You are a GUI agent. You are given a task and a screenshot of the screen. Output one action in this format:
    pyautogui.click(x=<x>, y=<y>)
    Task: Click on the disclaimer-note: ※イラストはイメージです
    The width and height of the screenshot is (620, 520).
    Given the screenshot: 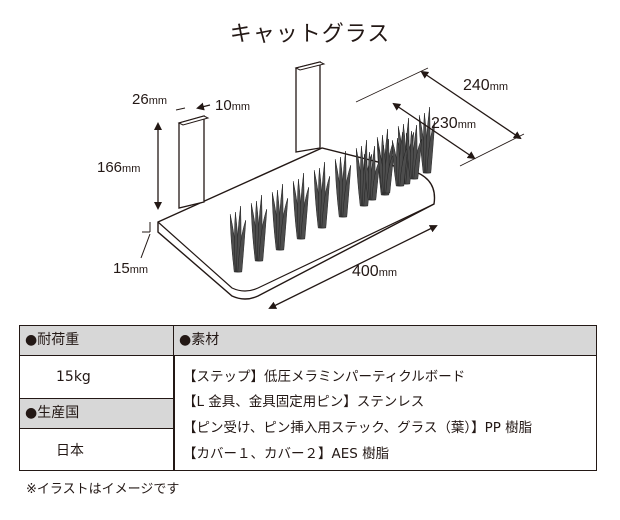 What is the action you would take?
    pyautogui.click(x=103, y=489)
    